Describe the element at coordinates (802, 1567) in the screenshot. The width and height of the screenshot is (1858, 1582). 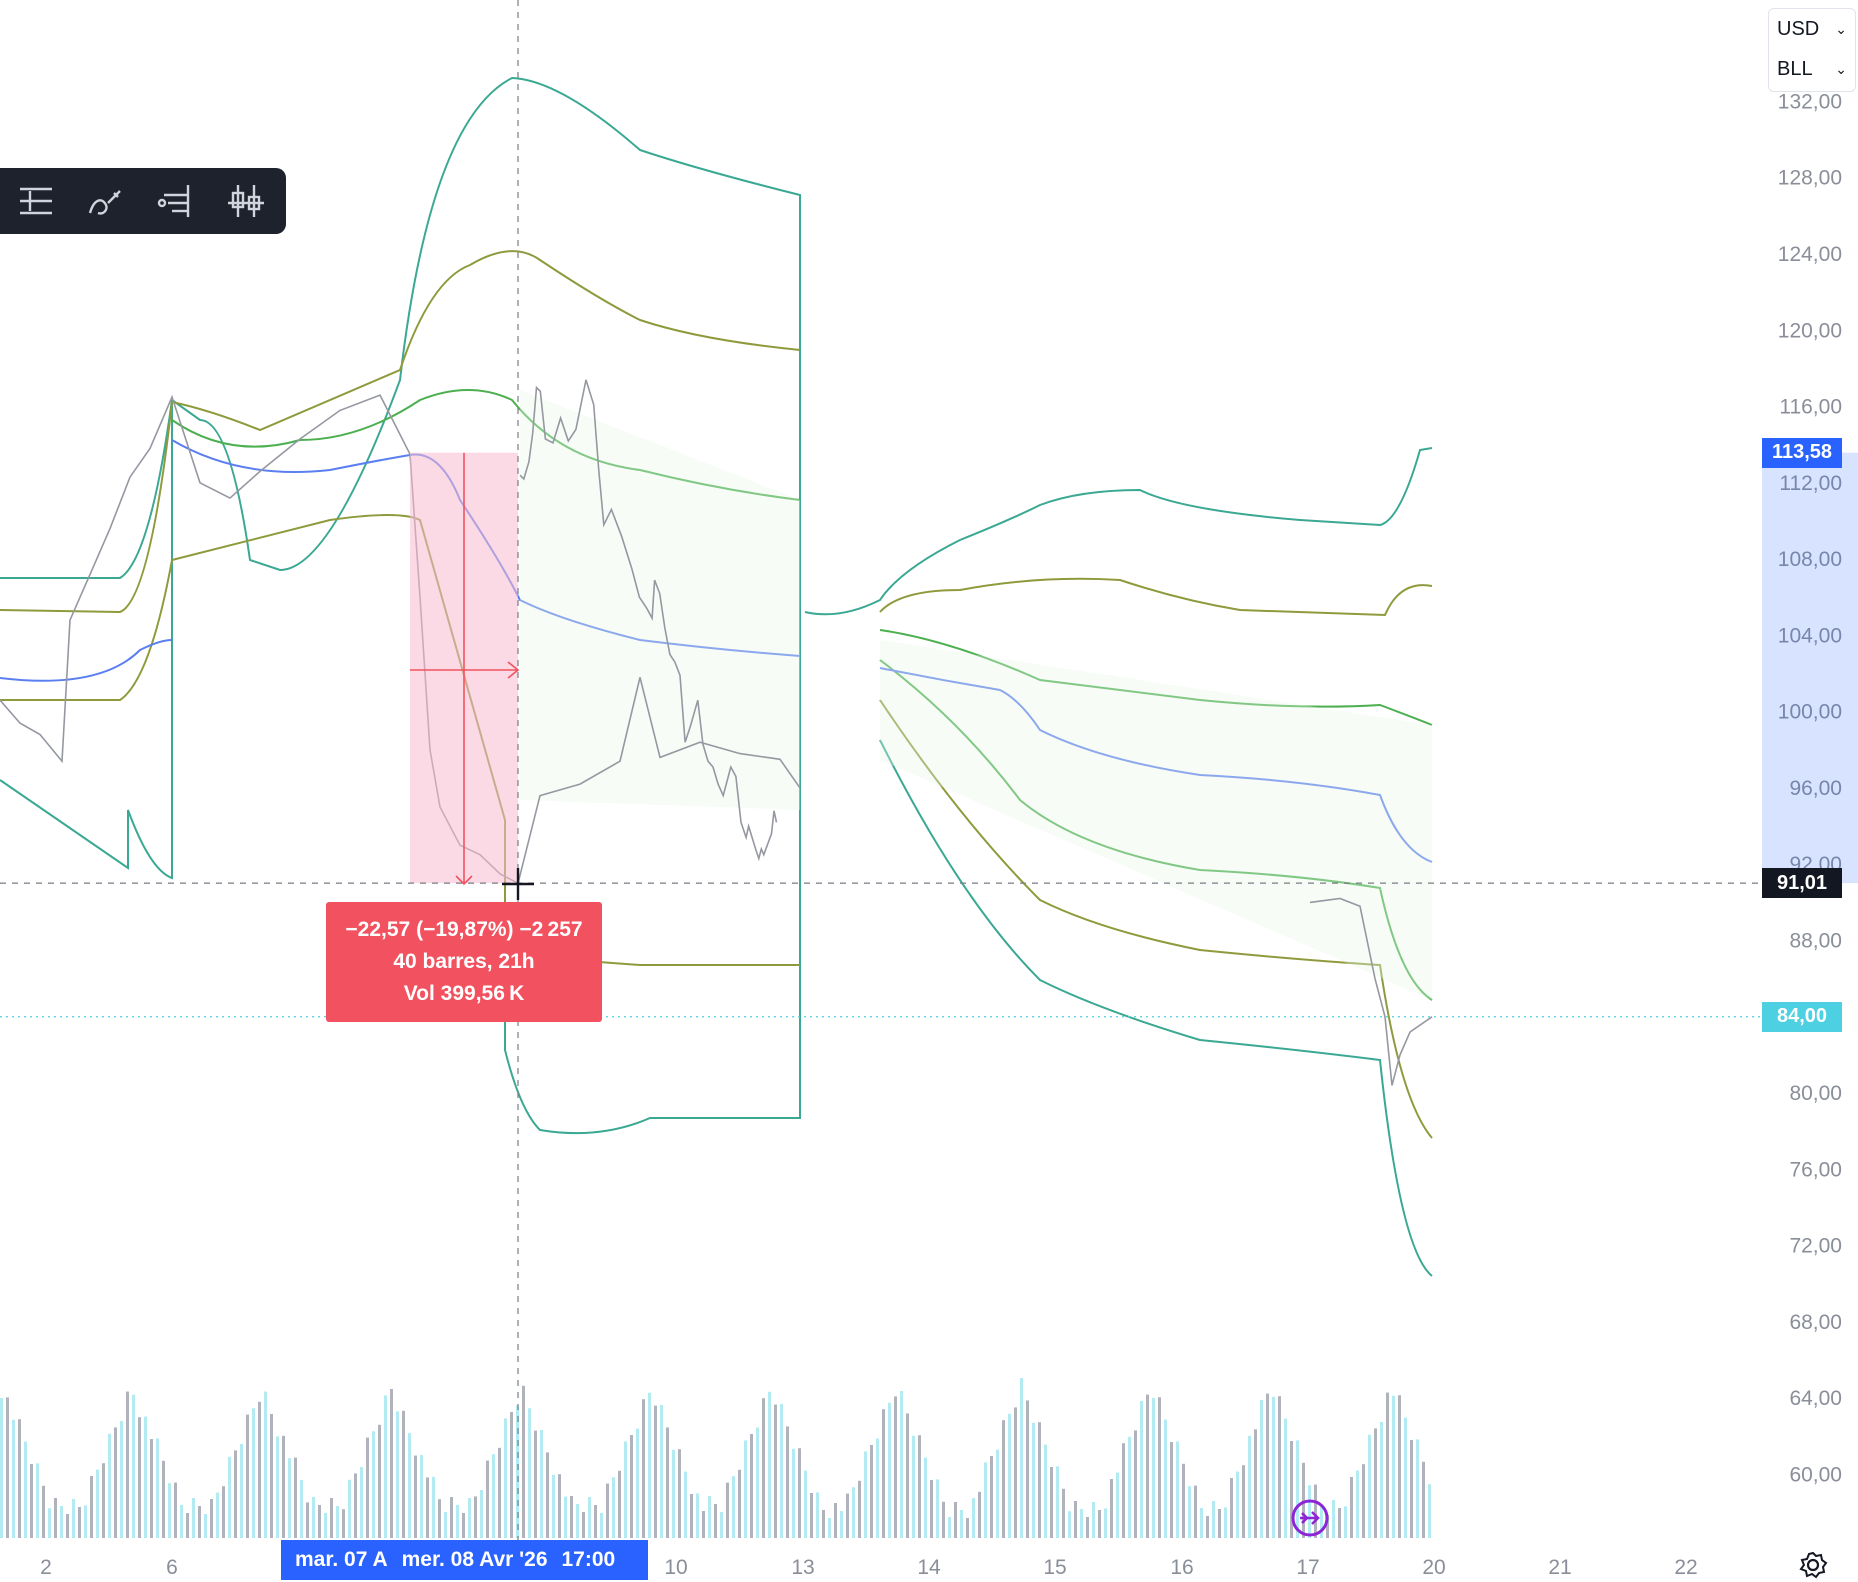
I see `x-tick-label: 13` at that location.